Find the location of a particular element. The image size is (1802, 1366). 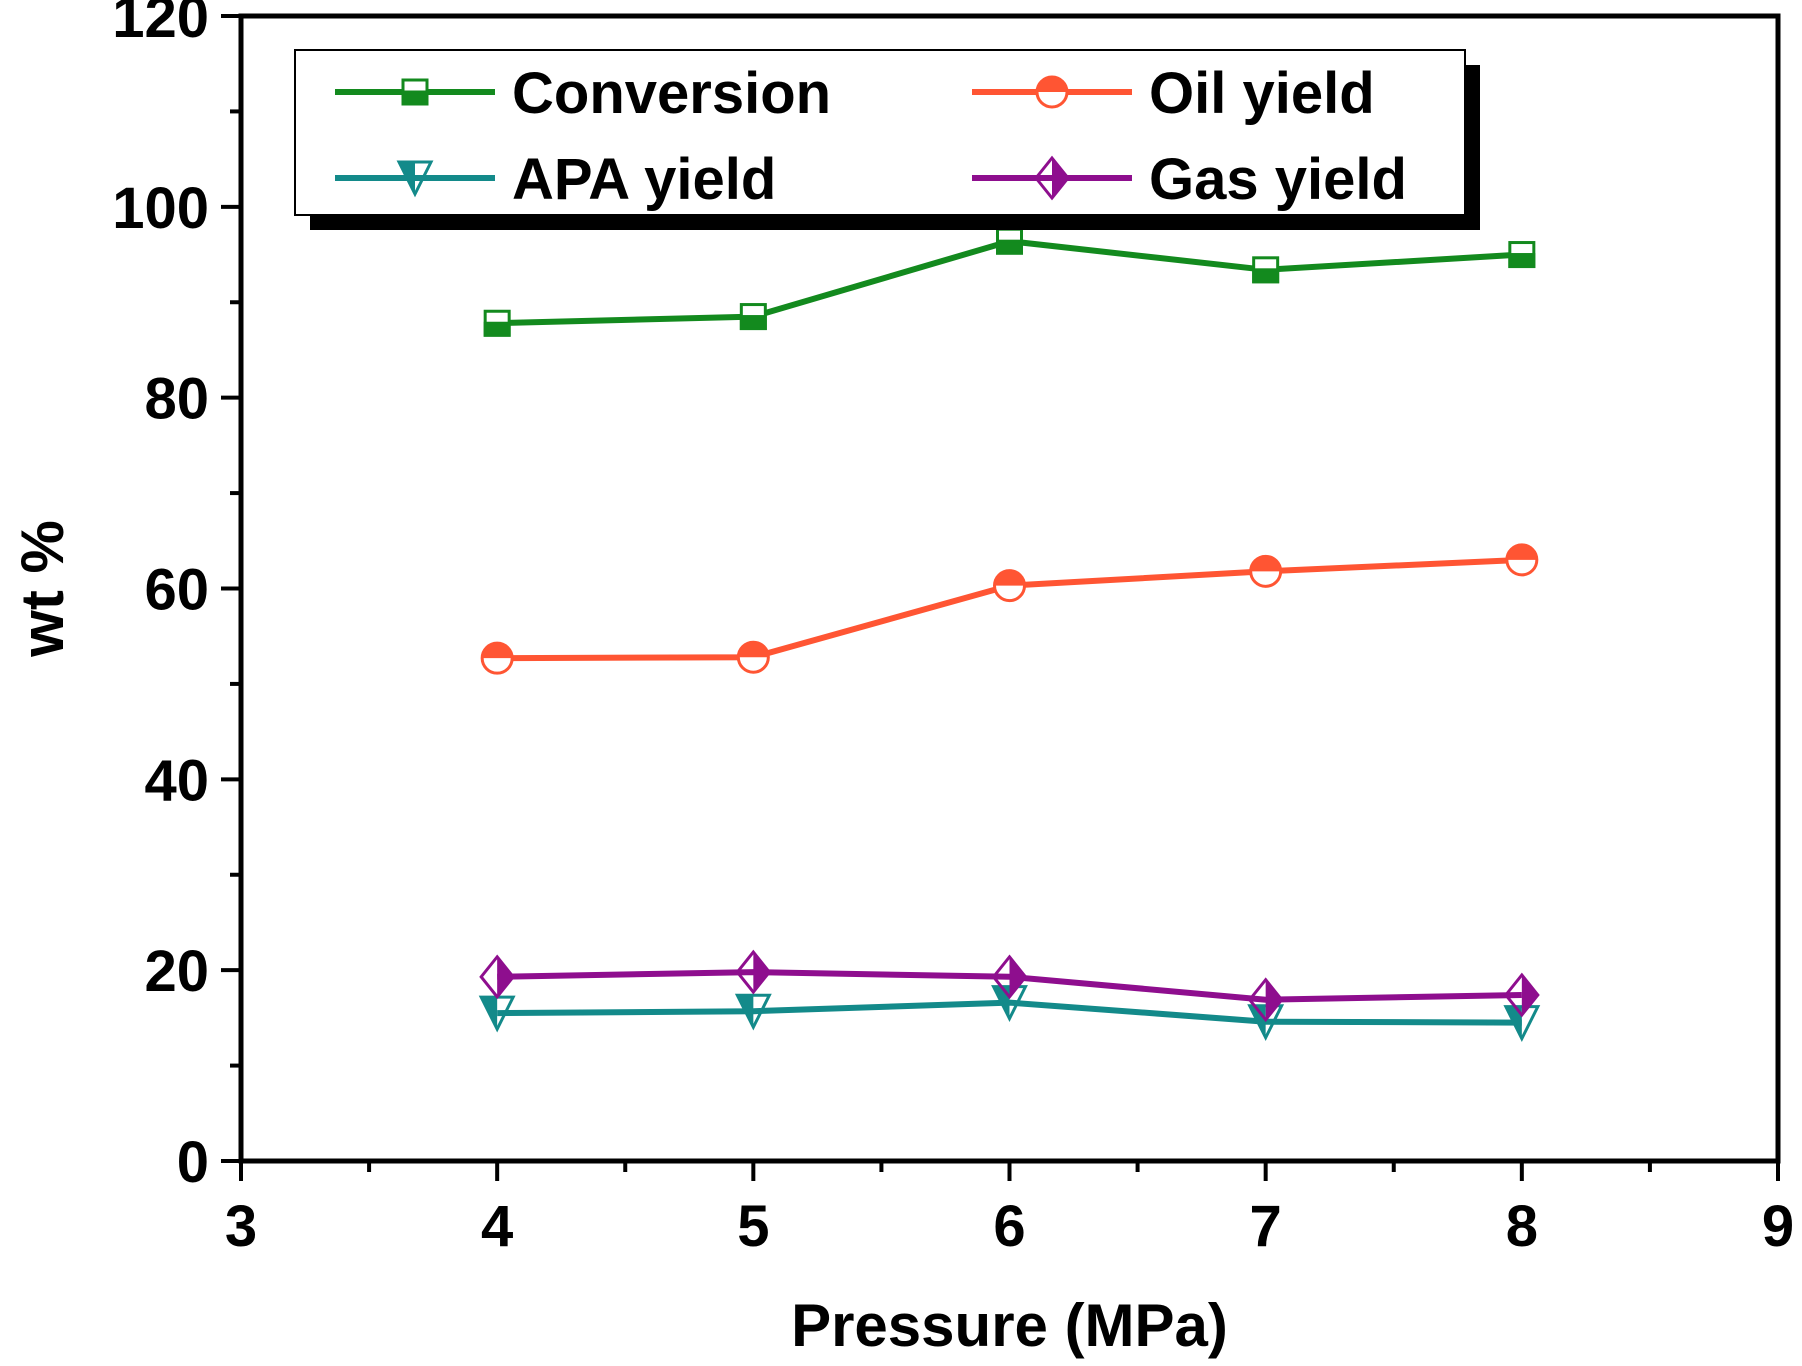

x-tick-label: 7 is located at coordinates (1266, 1226).